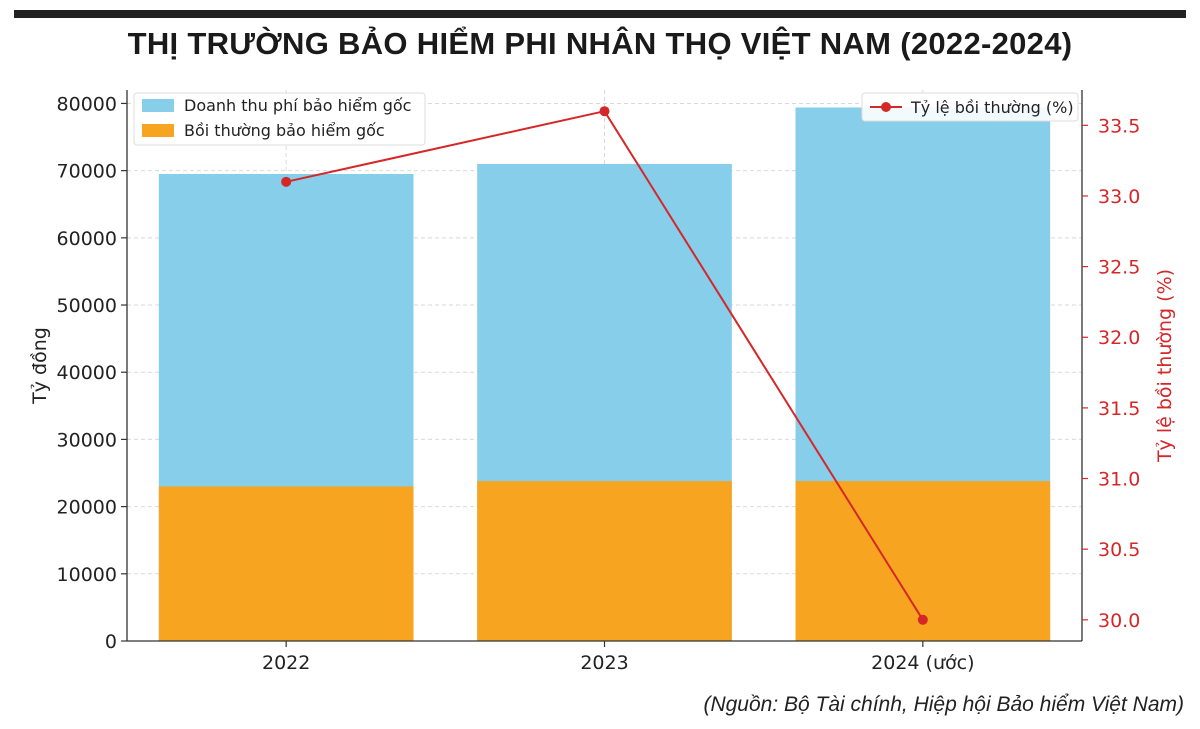  What do you see at coordinates (1119, 409) in the screenshot?
I see `y2-tick-label: 31.5` at bounding box center [1119, 409].